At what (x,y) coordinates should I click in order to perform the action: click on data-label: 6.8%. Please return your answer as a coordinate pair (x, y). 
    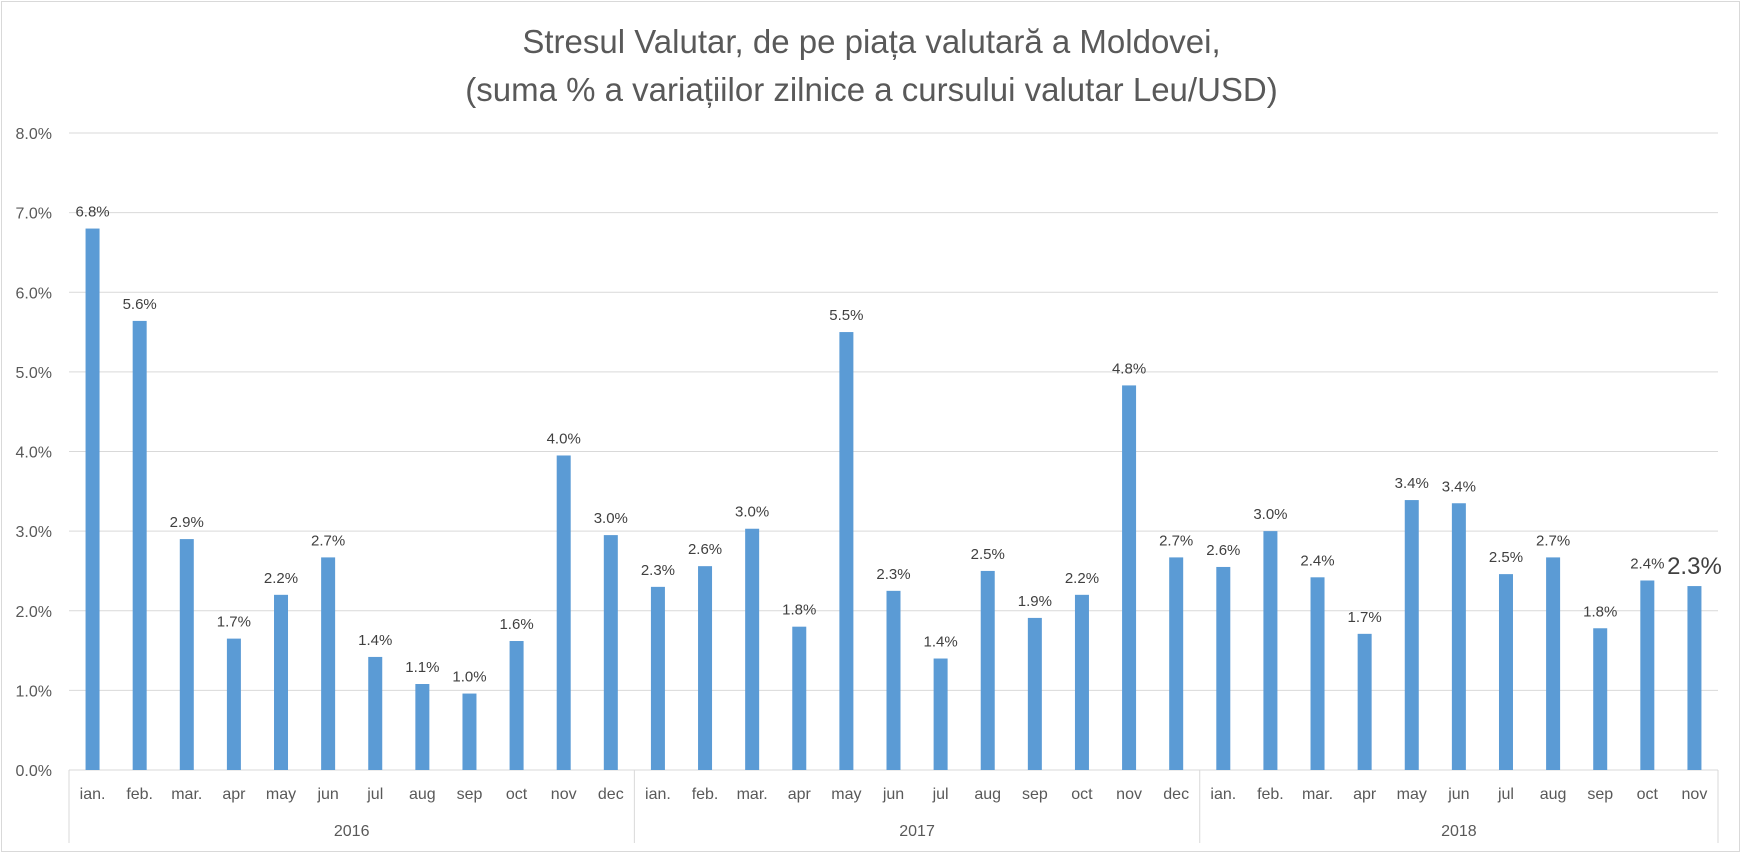
    Looking at the image, I should click on (92, 212).